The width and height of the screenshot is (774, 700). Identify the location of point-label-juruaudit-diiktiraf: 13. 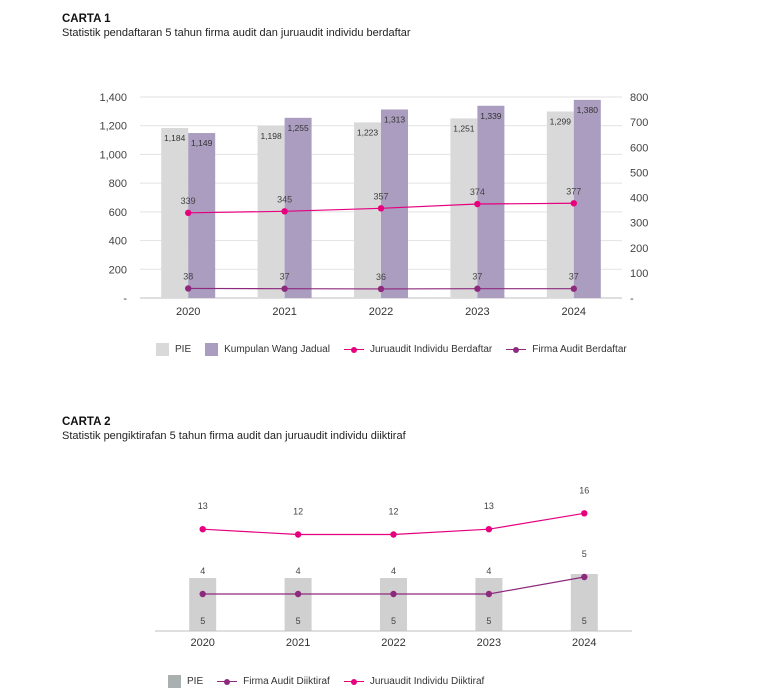
(489, 506).